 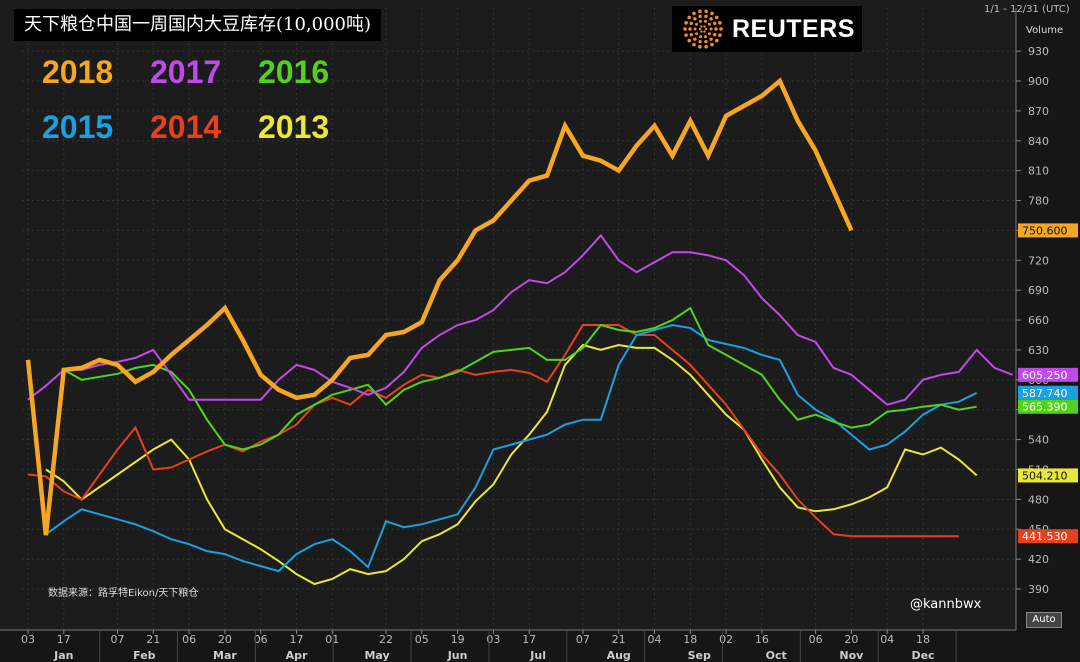 I want to click on y-tick-label: 660, so click(x=1038, y=320).